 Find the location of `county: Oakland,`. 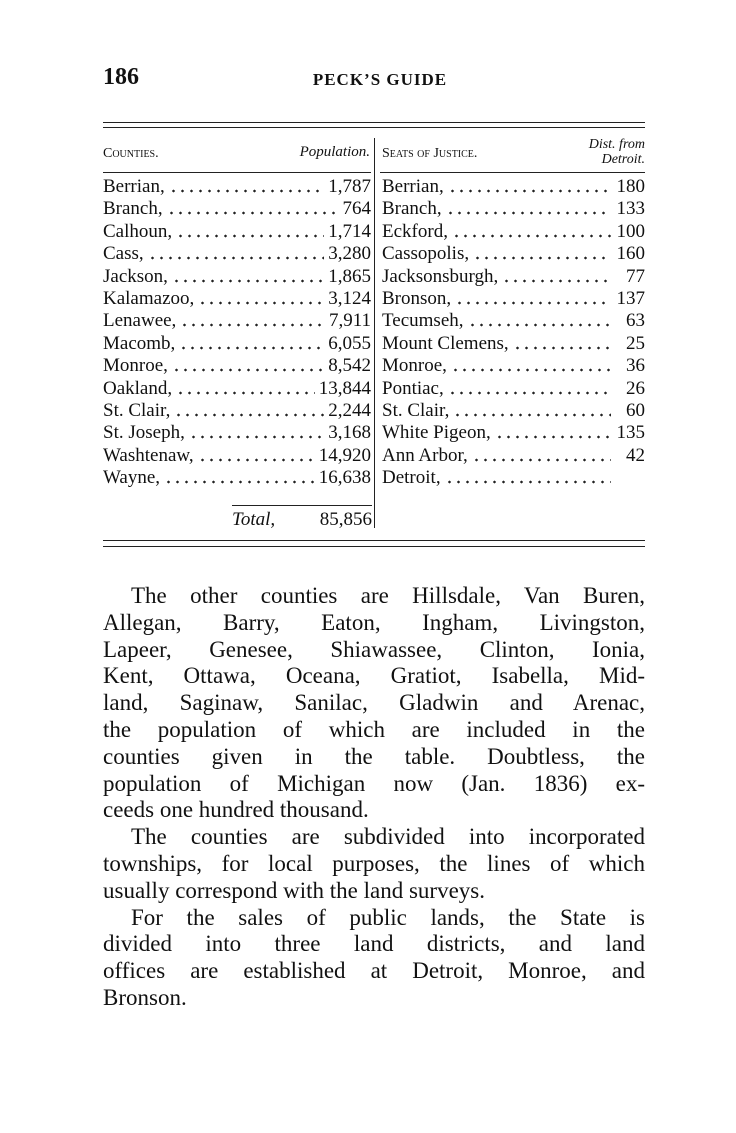

county: Oakland, is located at coordinates (138, 388).